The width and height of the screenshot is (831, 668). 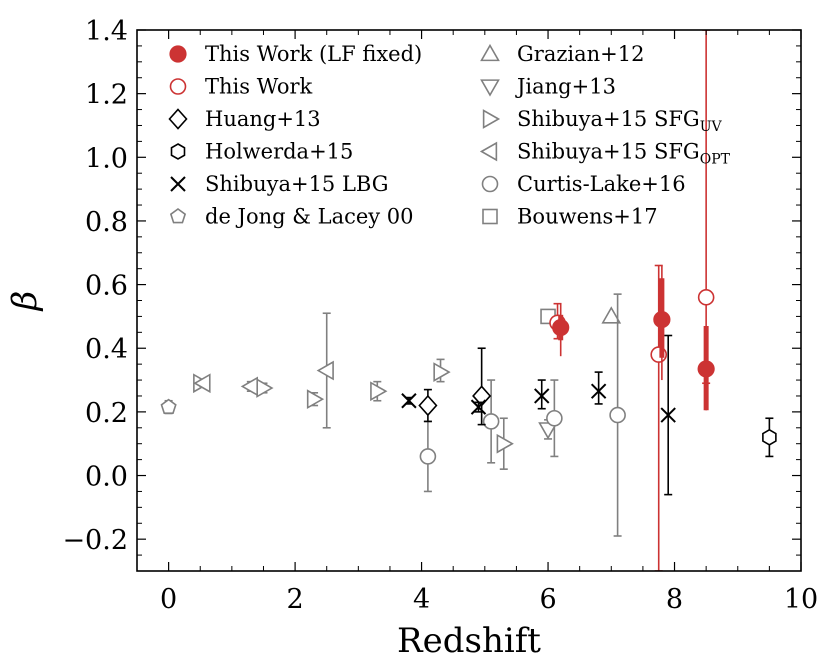 What do you see at coordinates (313, 54) in the screenshot?
I see `legend-label-this-work-lf-fixed: This Work (LF fixed)` at bounding box center [313, 54].